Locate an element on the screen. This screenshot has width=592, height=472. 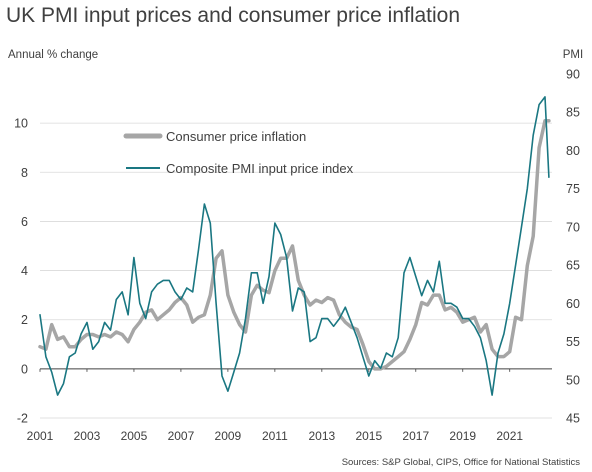
x-tick-label: 2017 is located at coordinates (415, 436).